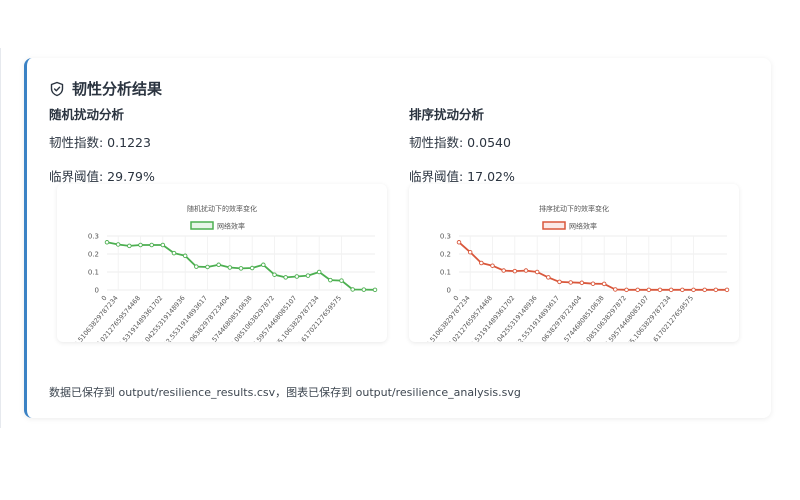  I want to click on section-header: 韧性分析结果, so click(105, 88).